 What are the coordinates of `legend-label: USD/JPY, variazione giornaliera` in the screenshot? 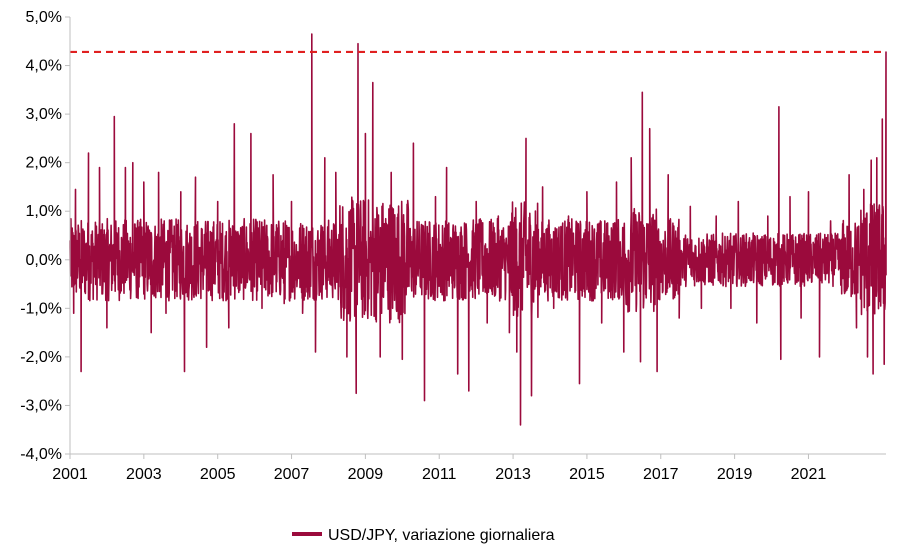 It's located at (441, 535).